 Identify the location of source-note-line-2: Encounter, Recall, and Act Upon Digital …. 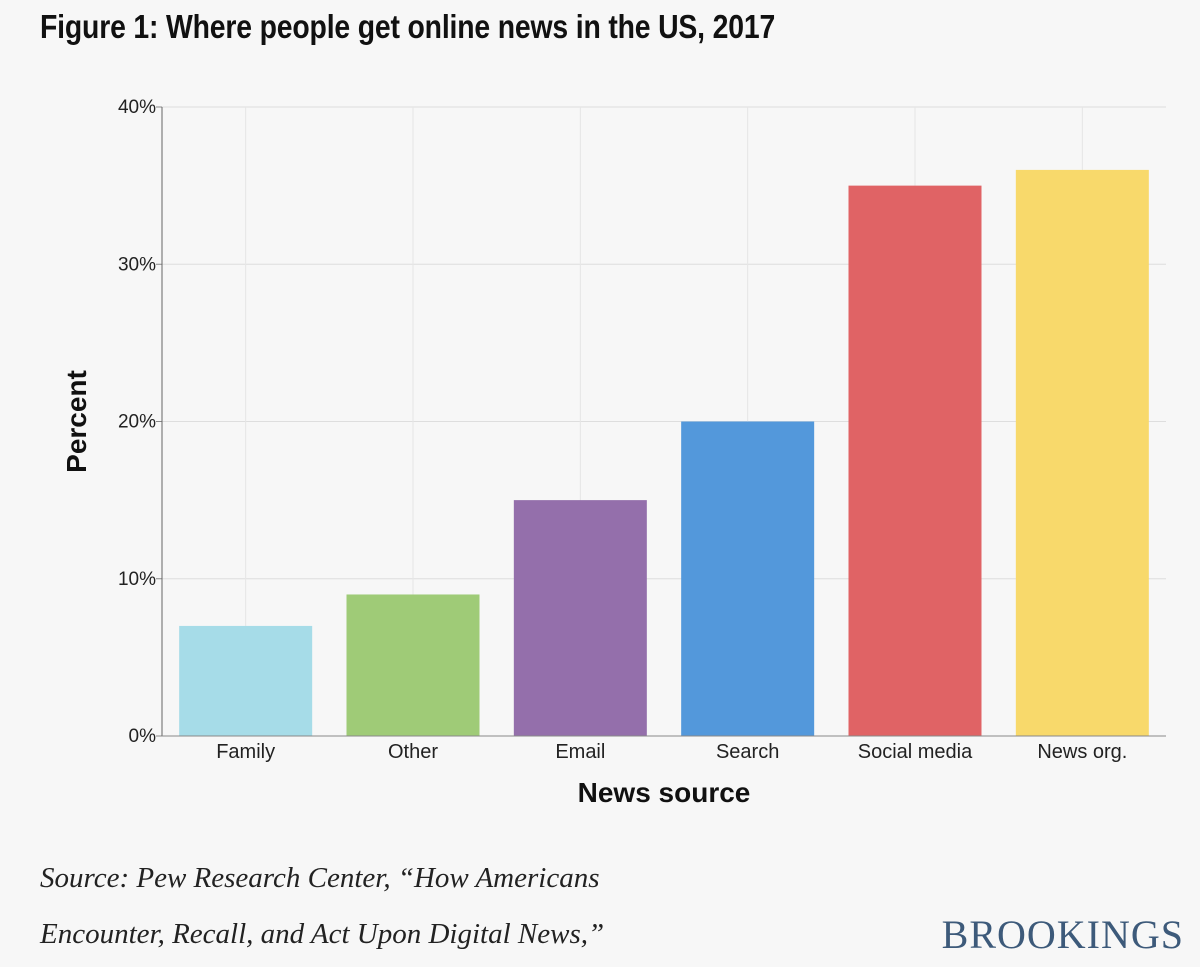
(322, 934).